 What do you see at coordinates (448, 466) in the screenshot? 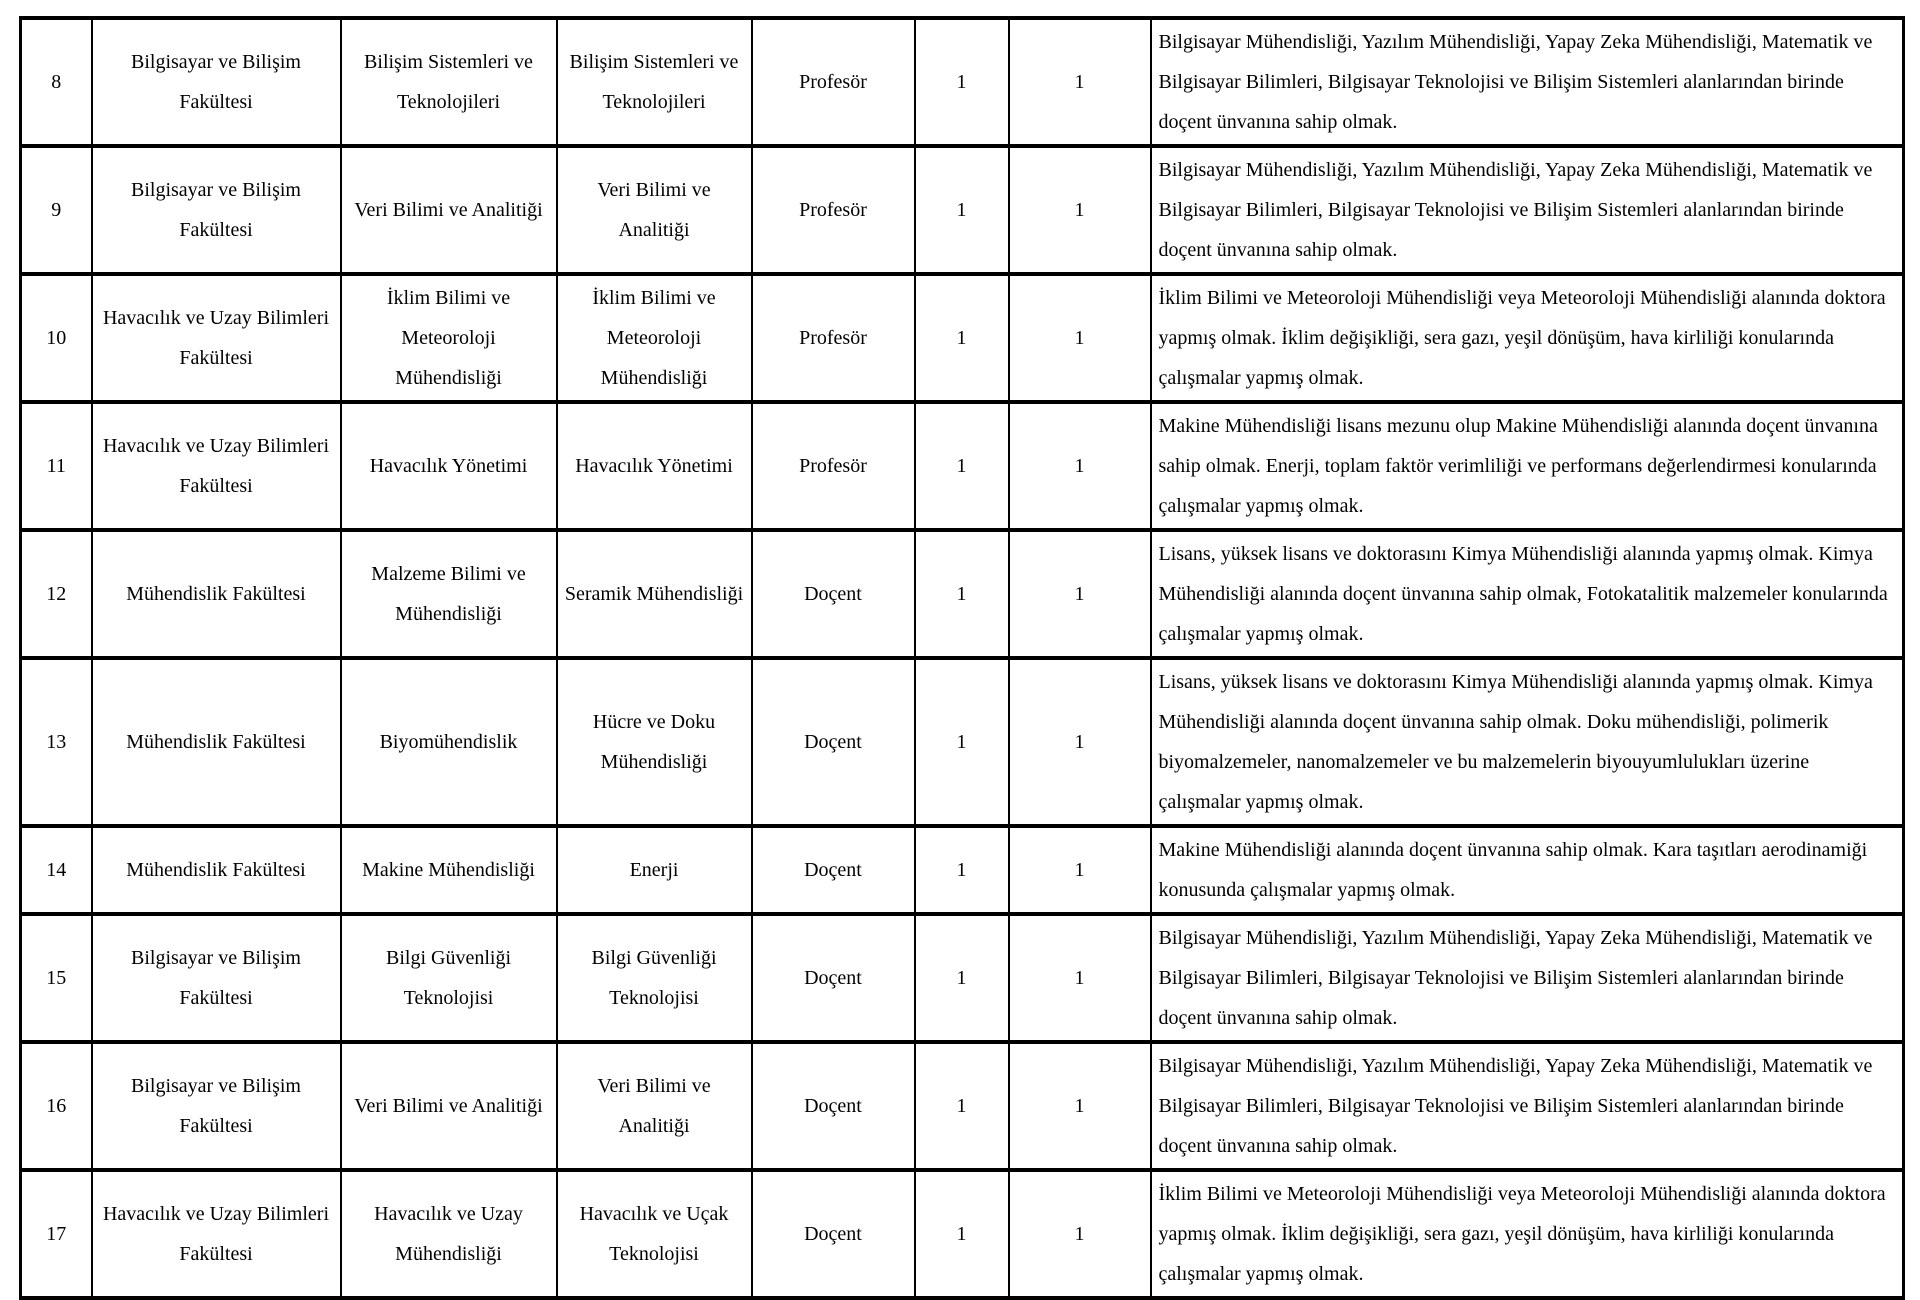
I see `department-cell: Havacılık Yönetimi` at bounding box center [448, 466].